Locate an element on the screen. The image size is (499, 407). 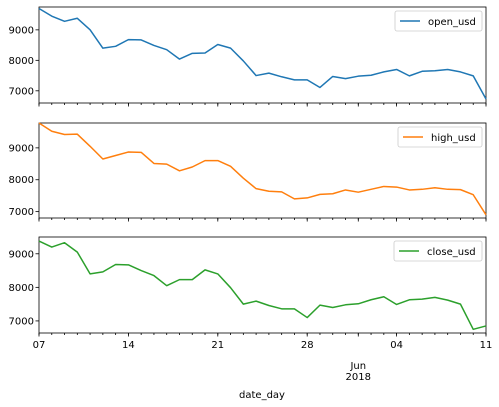
panel-high-x-axis is located at coordinates (262, 220).